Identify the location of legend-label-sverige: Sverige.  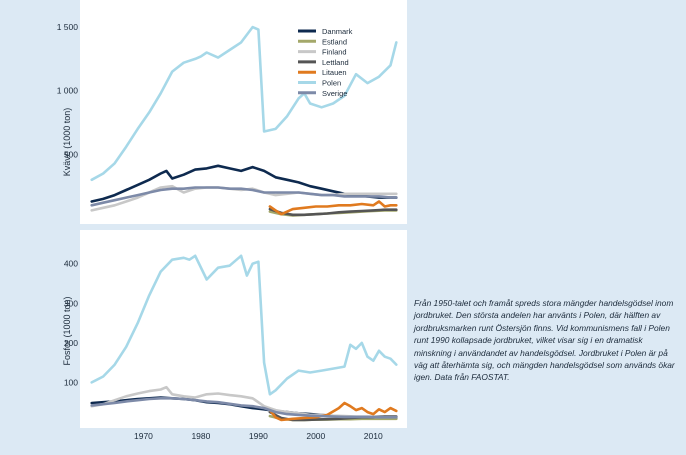
(334, 93).